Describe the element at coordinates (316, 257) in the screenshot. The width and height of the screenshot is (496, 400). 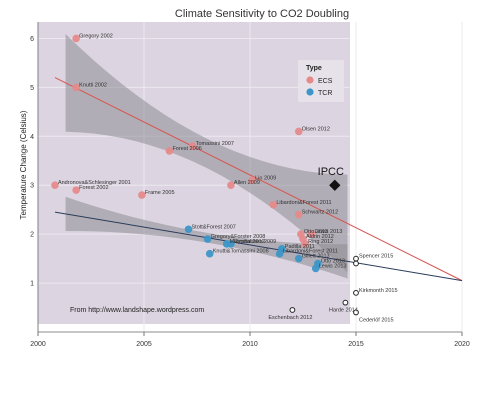
I see `point-label: Gillett 2013` at that location.